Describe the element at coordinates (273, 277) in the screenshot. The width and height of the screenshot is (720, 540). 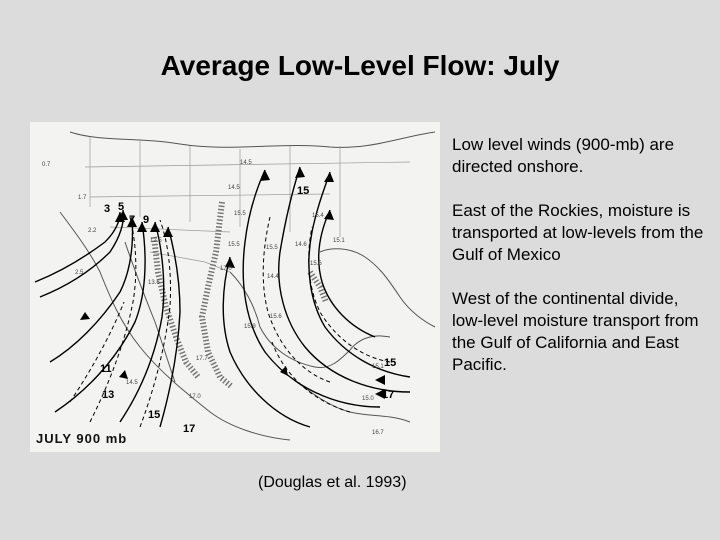
I see `value-label: 14.4` at that location.